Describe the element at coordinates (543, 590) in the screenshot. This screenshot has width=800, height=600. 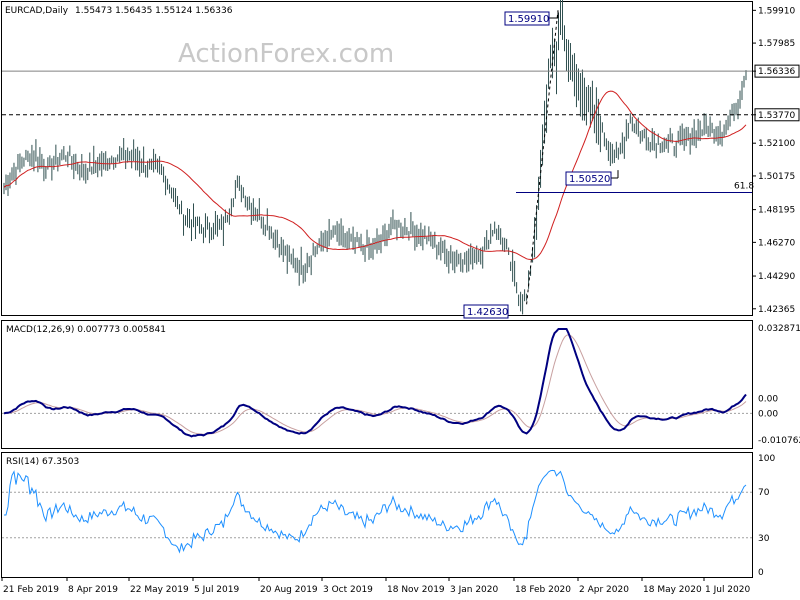
I see `x-axis-label: 18 Feb 2020` at that location.